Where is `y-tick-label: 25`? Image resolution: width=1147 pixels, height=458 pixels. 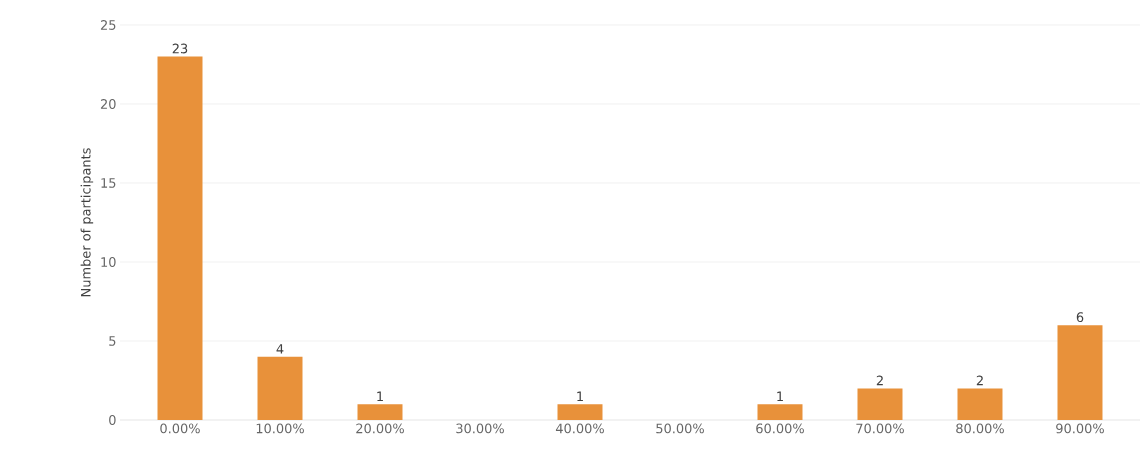
y-tick-label: 25 is located at coordinates (108, 25).